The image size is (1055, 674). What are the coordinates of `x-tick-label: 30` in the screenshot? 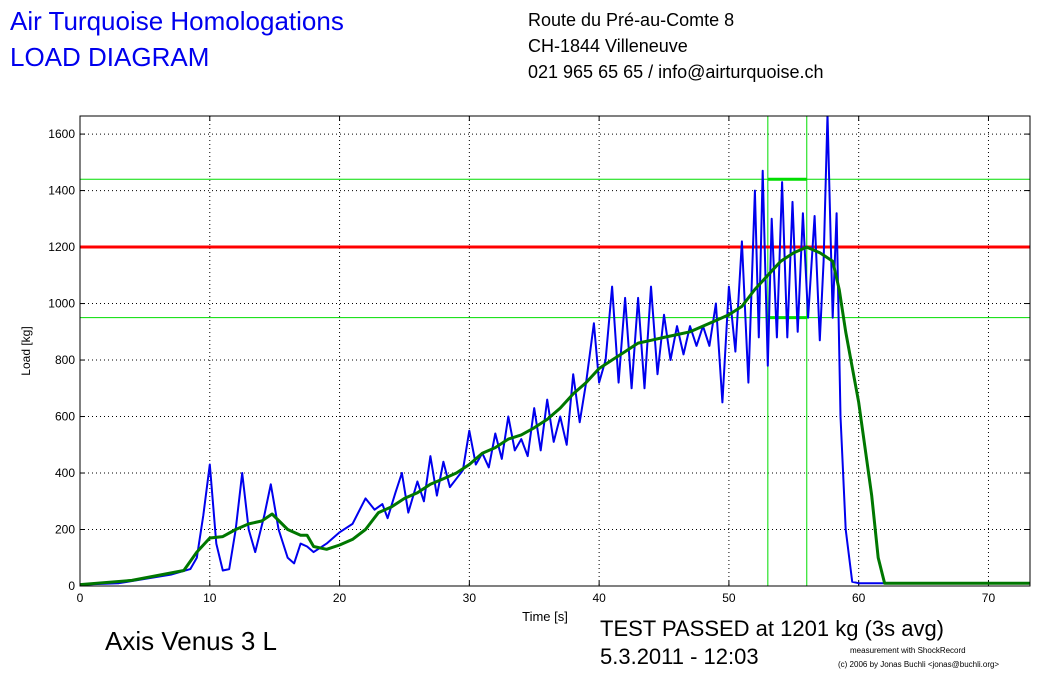 It's located at (470, 598).